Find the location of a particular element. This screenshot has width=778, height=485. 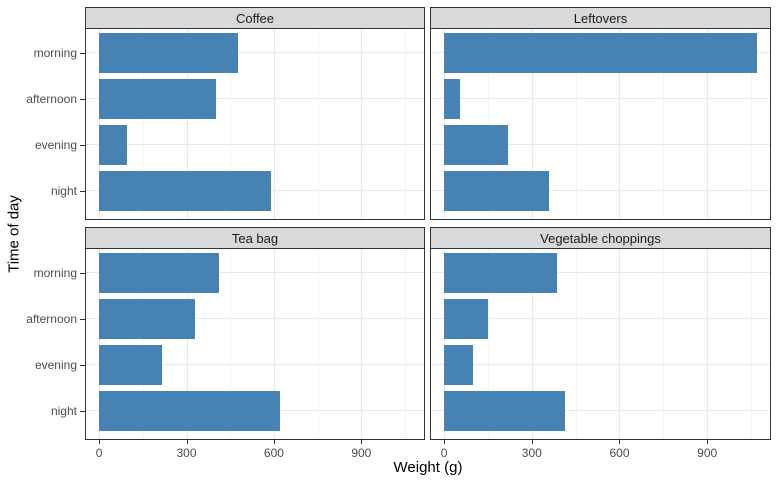

facet-strip-tea-bag: Tea bag is located at coordinates (255, 238).